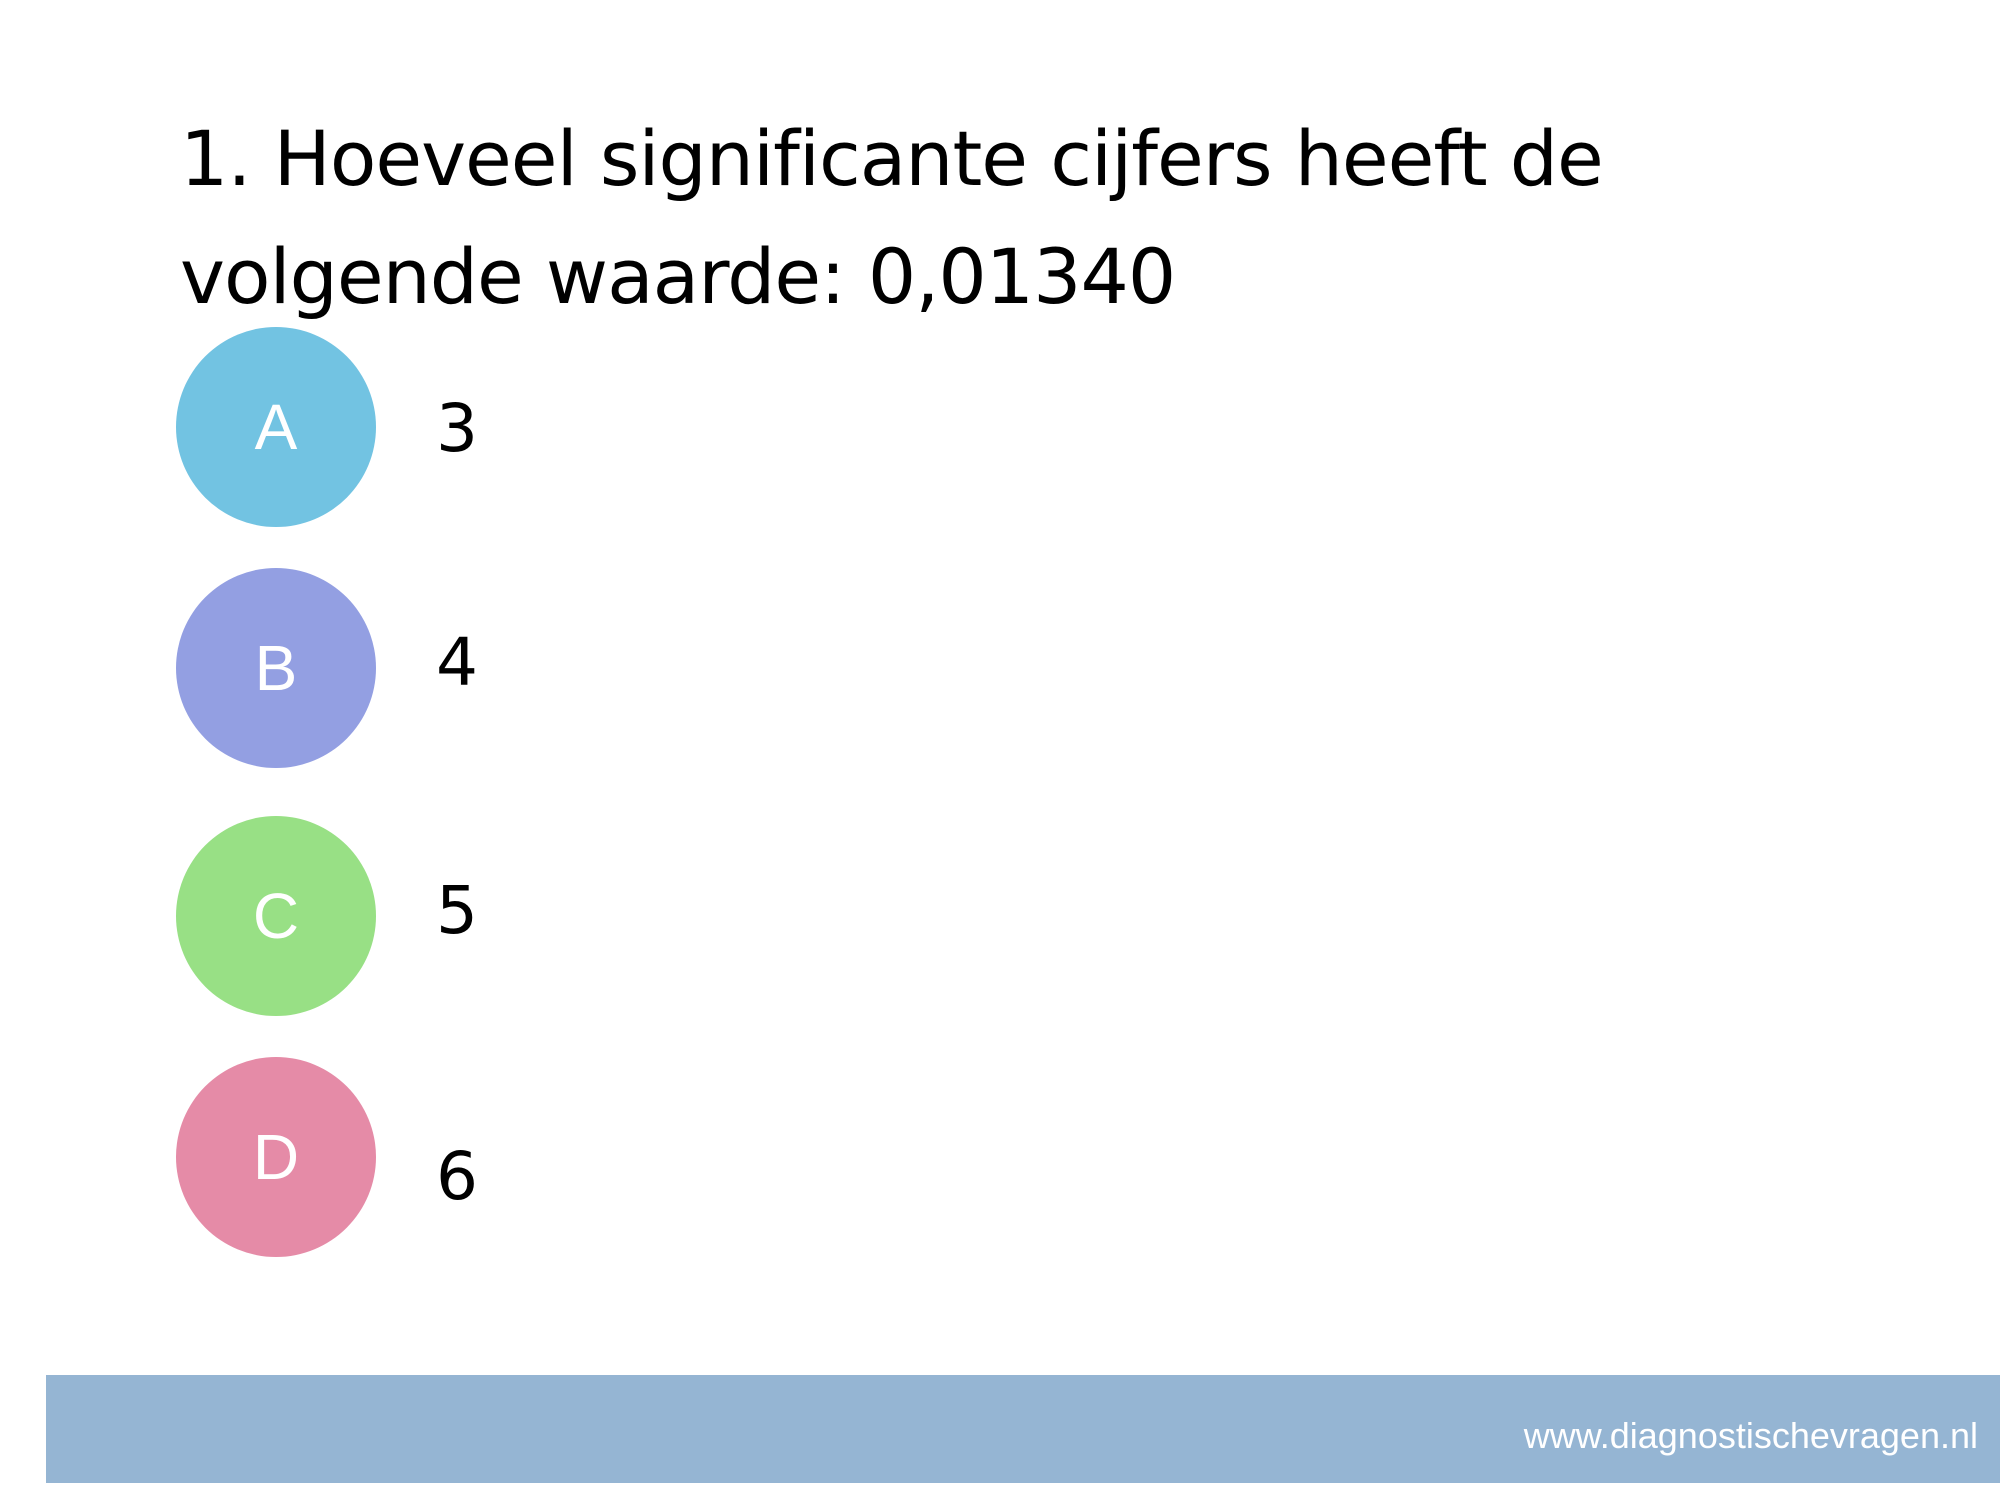 The width and height of the screenshot is (2000, 1500). What do you see at coordinates (276, 668) in the screenshot?
I see `option-b-badge: B` at bounding box center [276, 668].